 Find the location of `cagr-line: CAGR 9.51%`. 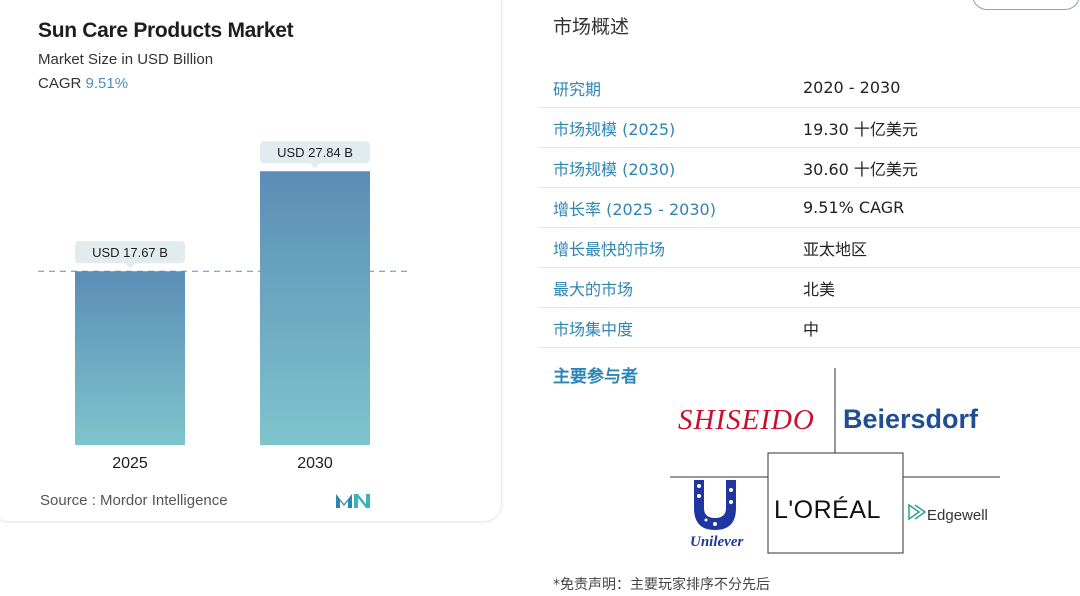

cagr-line: CAGR 9.51% is located at coordinates (83, 83).